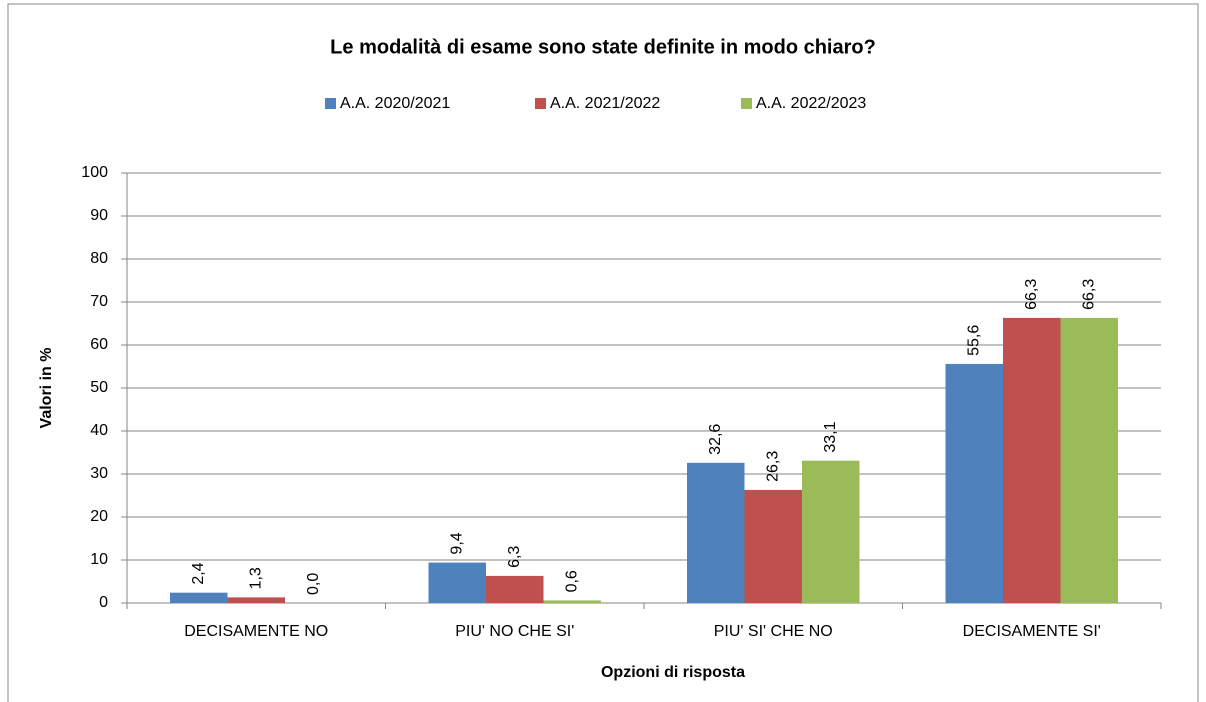  I want to click on y-tick-label: 60, so click(99, 344).